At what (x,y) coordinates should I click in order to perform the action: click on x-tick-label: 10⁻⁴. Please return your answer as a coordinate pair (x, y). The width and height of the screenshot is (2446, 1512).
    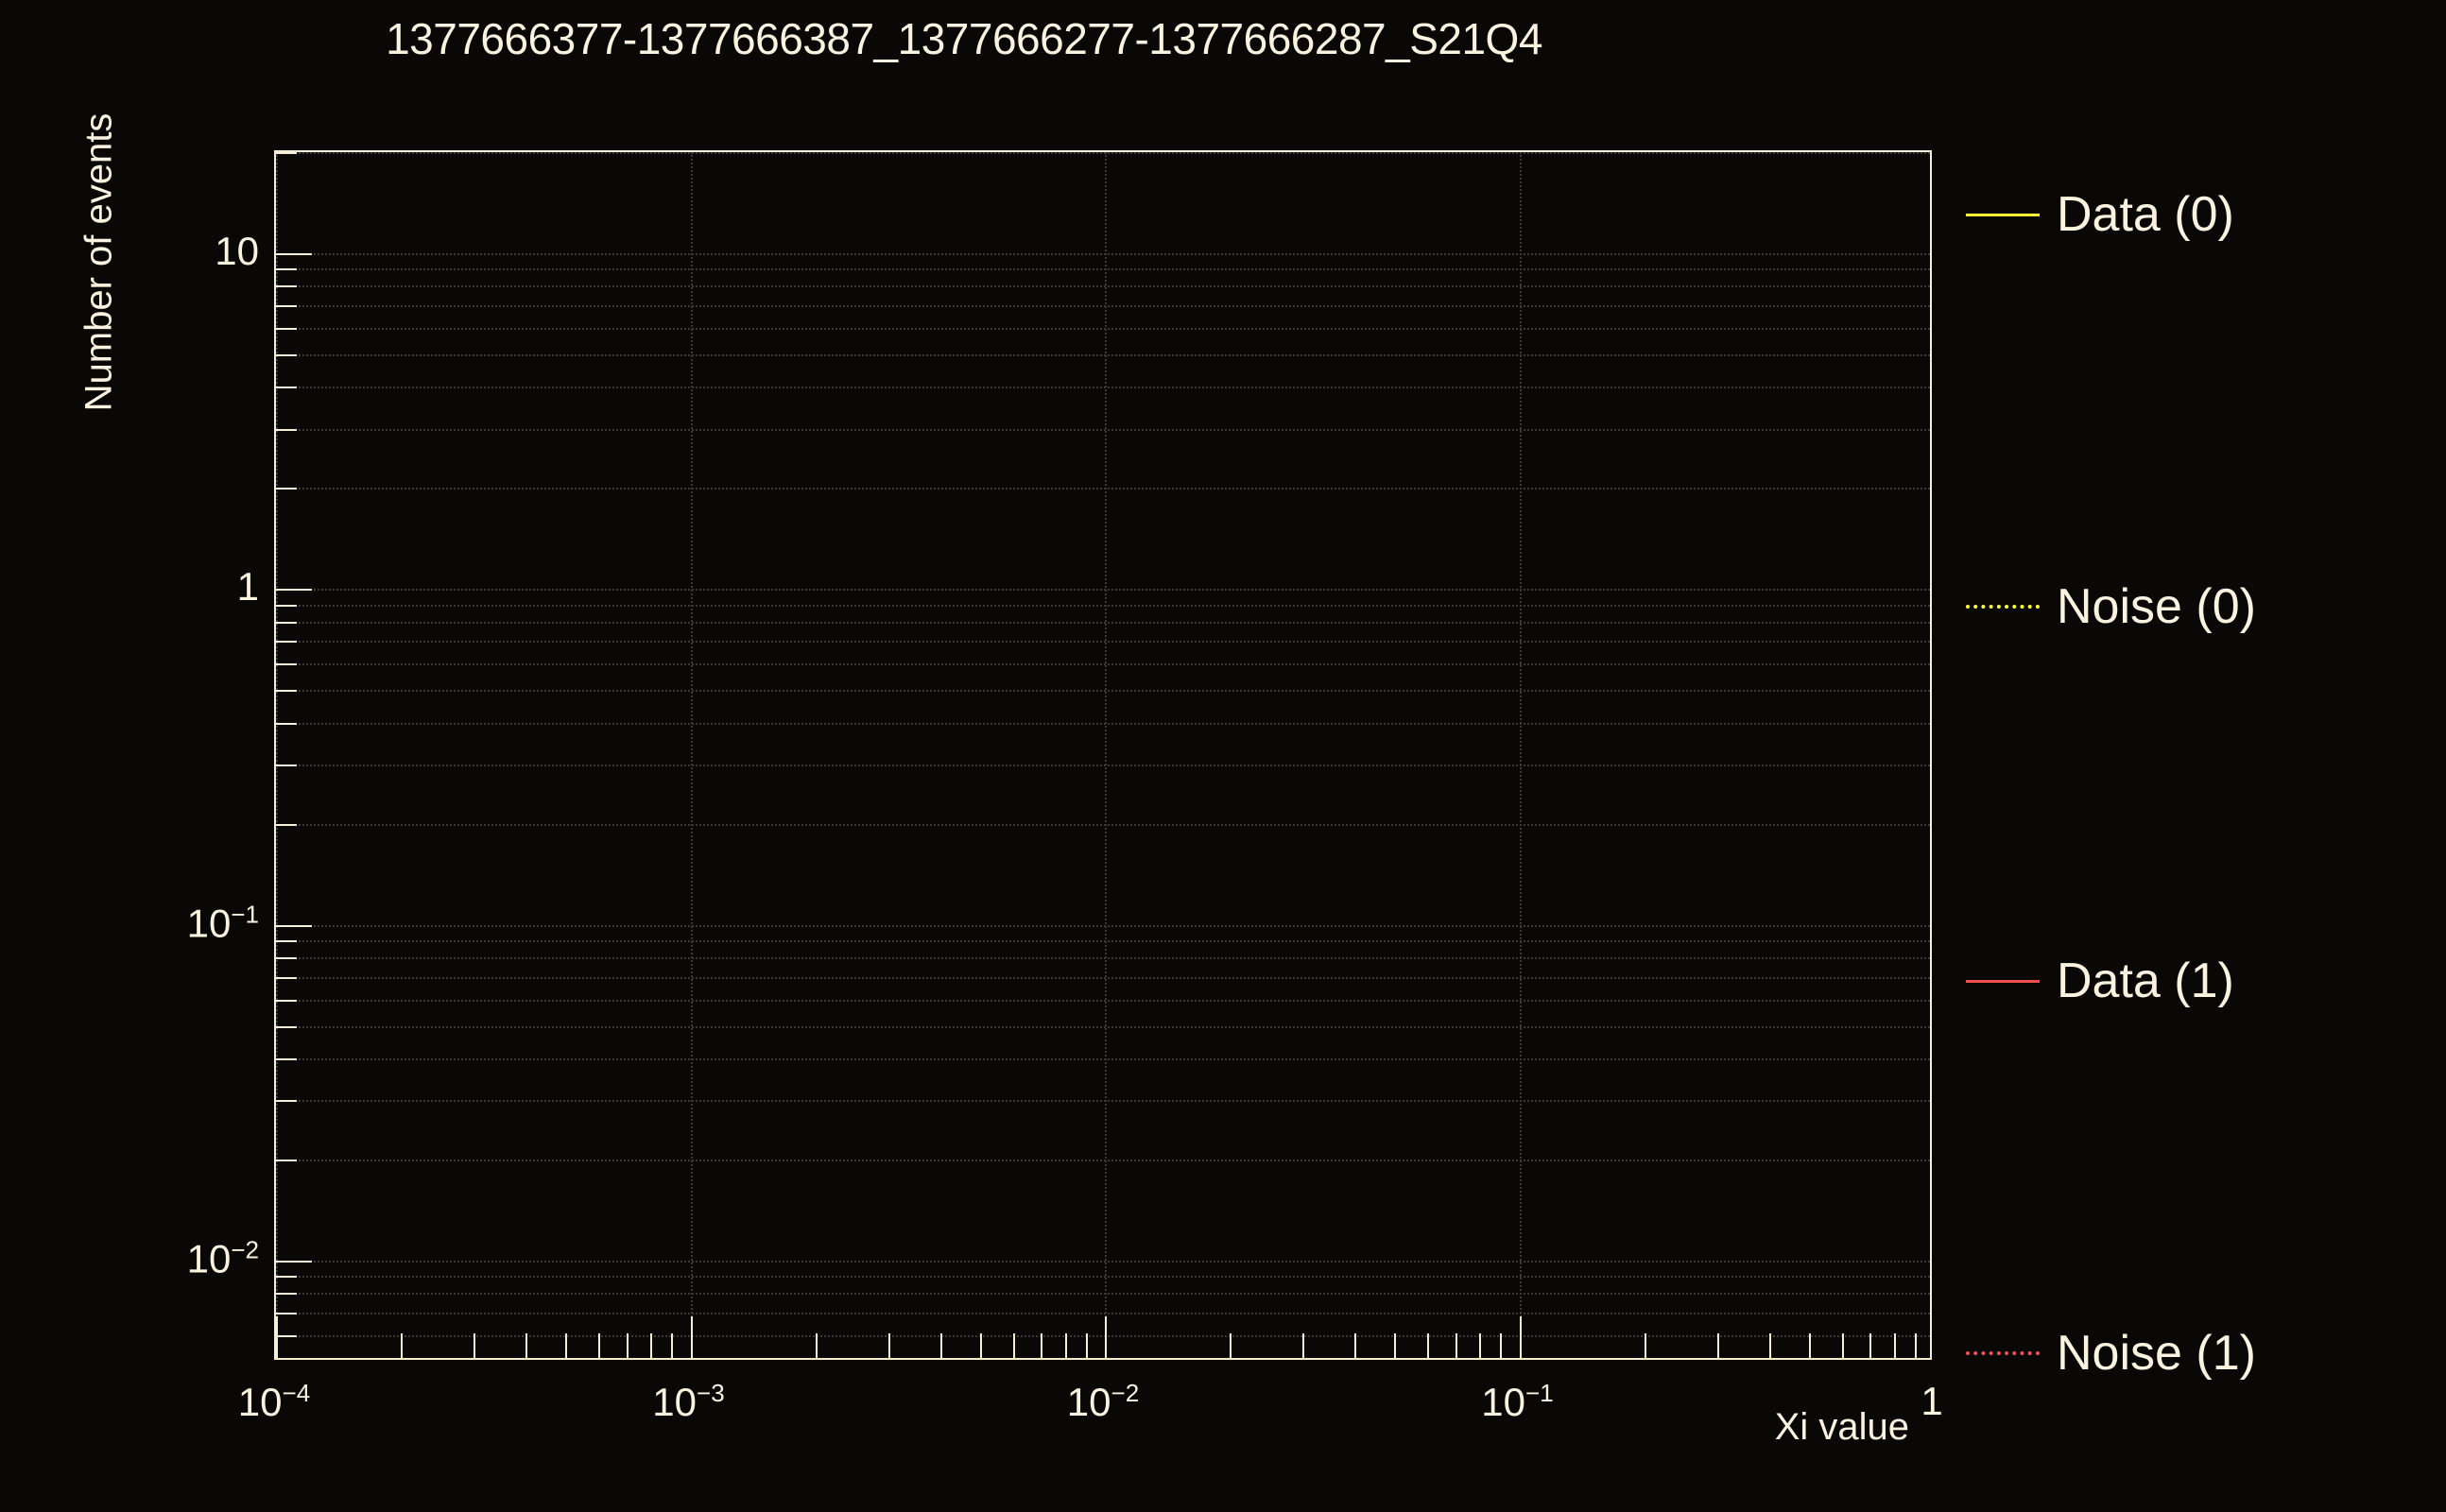
    Looking at the image, I should click on (274, 1401).